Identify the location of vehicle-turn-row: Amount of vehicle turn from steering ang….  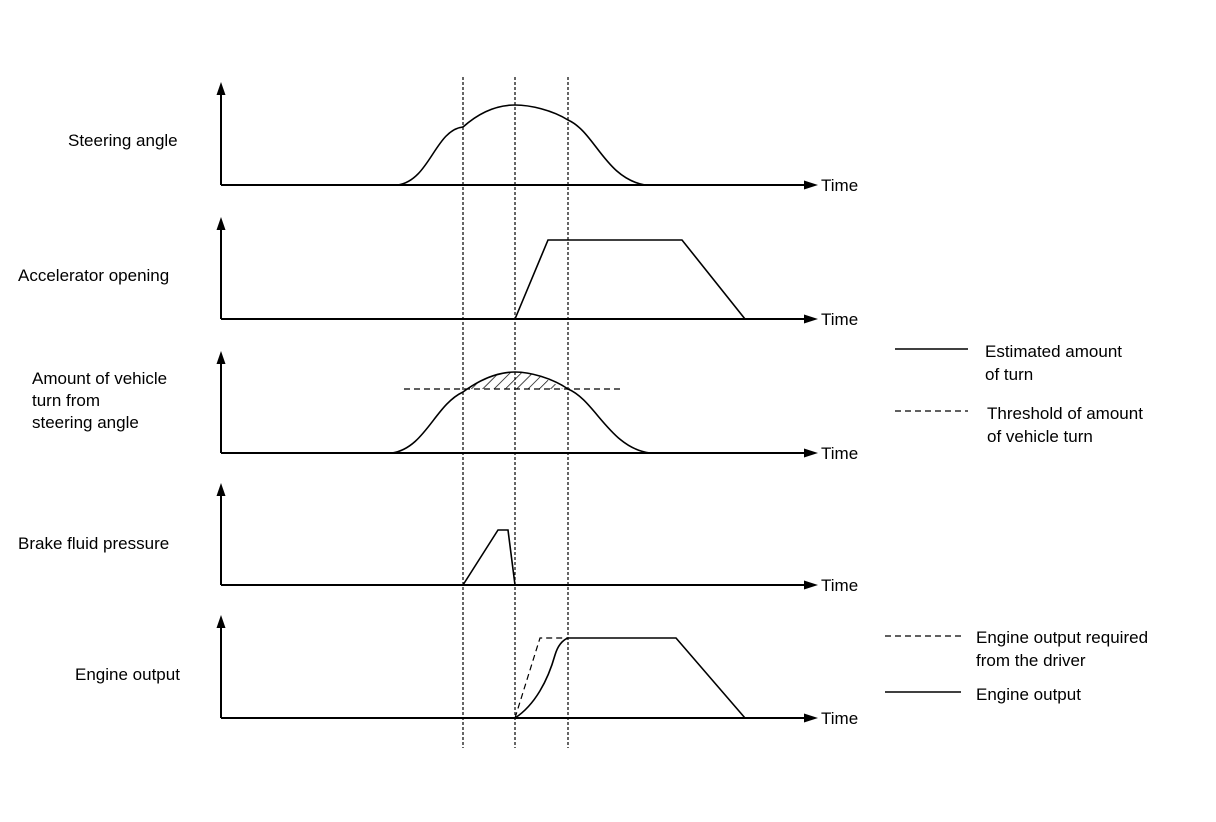
(445, 407).